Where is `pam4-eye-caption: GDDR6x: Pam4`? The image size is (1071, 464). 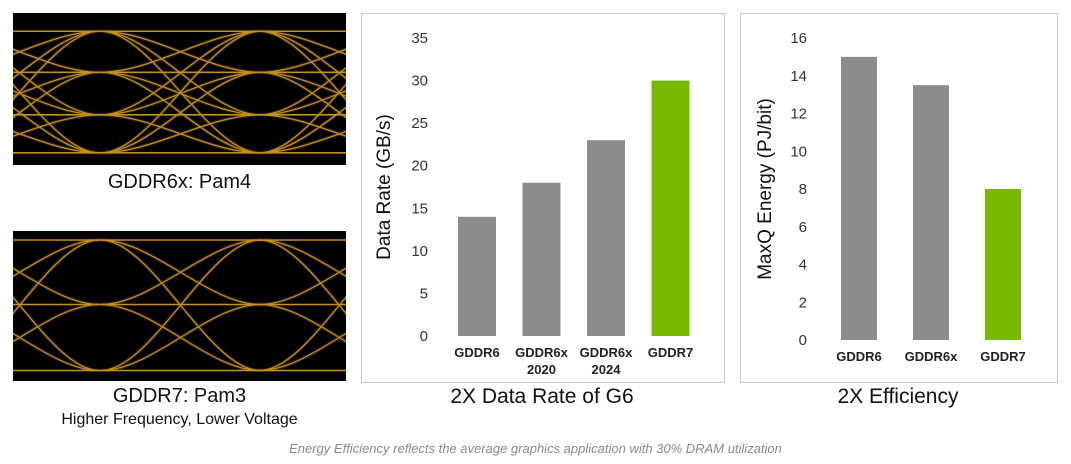
pam4-eye-caption: GDDR6x: Pam4 is located at coordinates (179, 182).